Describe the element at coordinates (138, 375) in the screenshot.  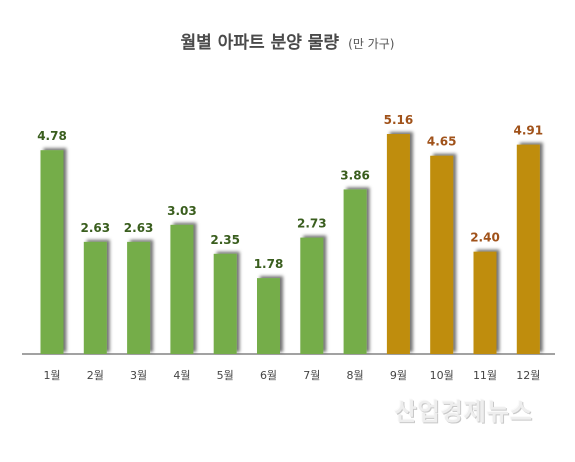
I see `x-tick-3월: 3월` at that location.